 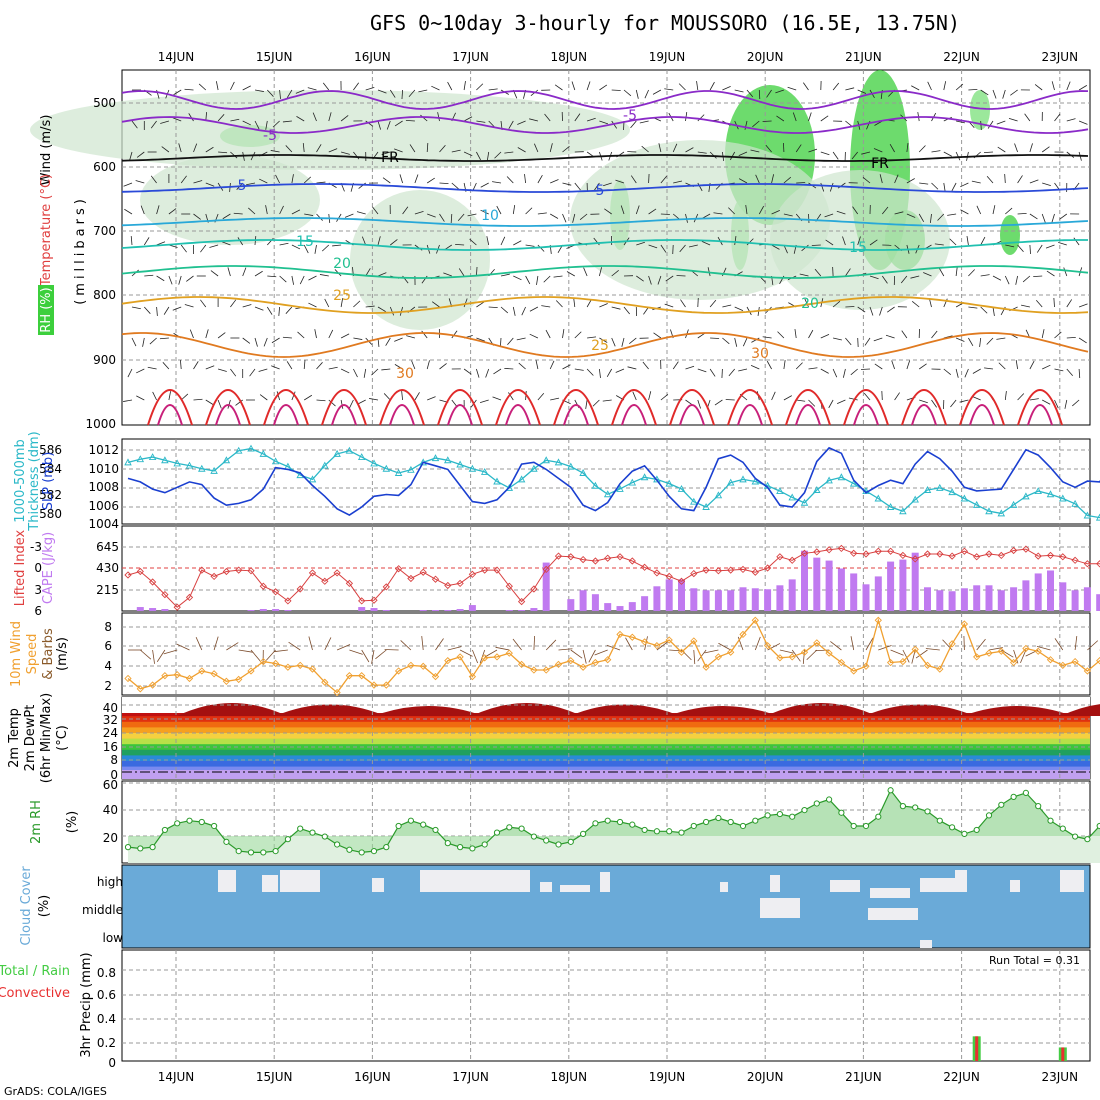 I want to click on wind10-barb, so click(x=601, y=652).